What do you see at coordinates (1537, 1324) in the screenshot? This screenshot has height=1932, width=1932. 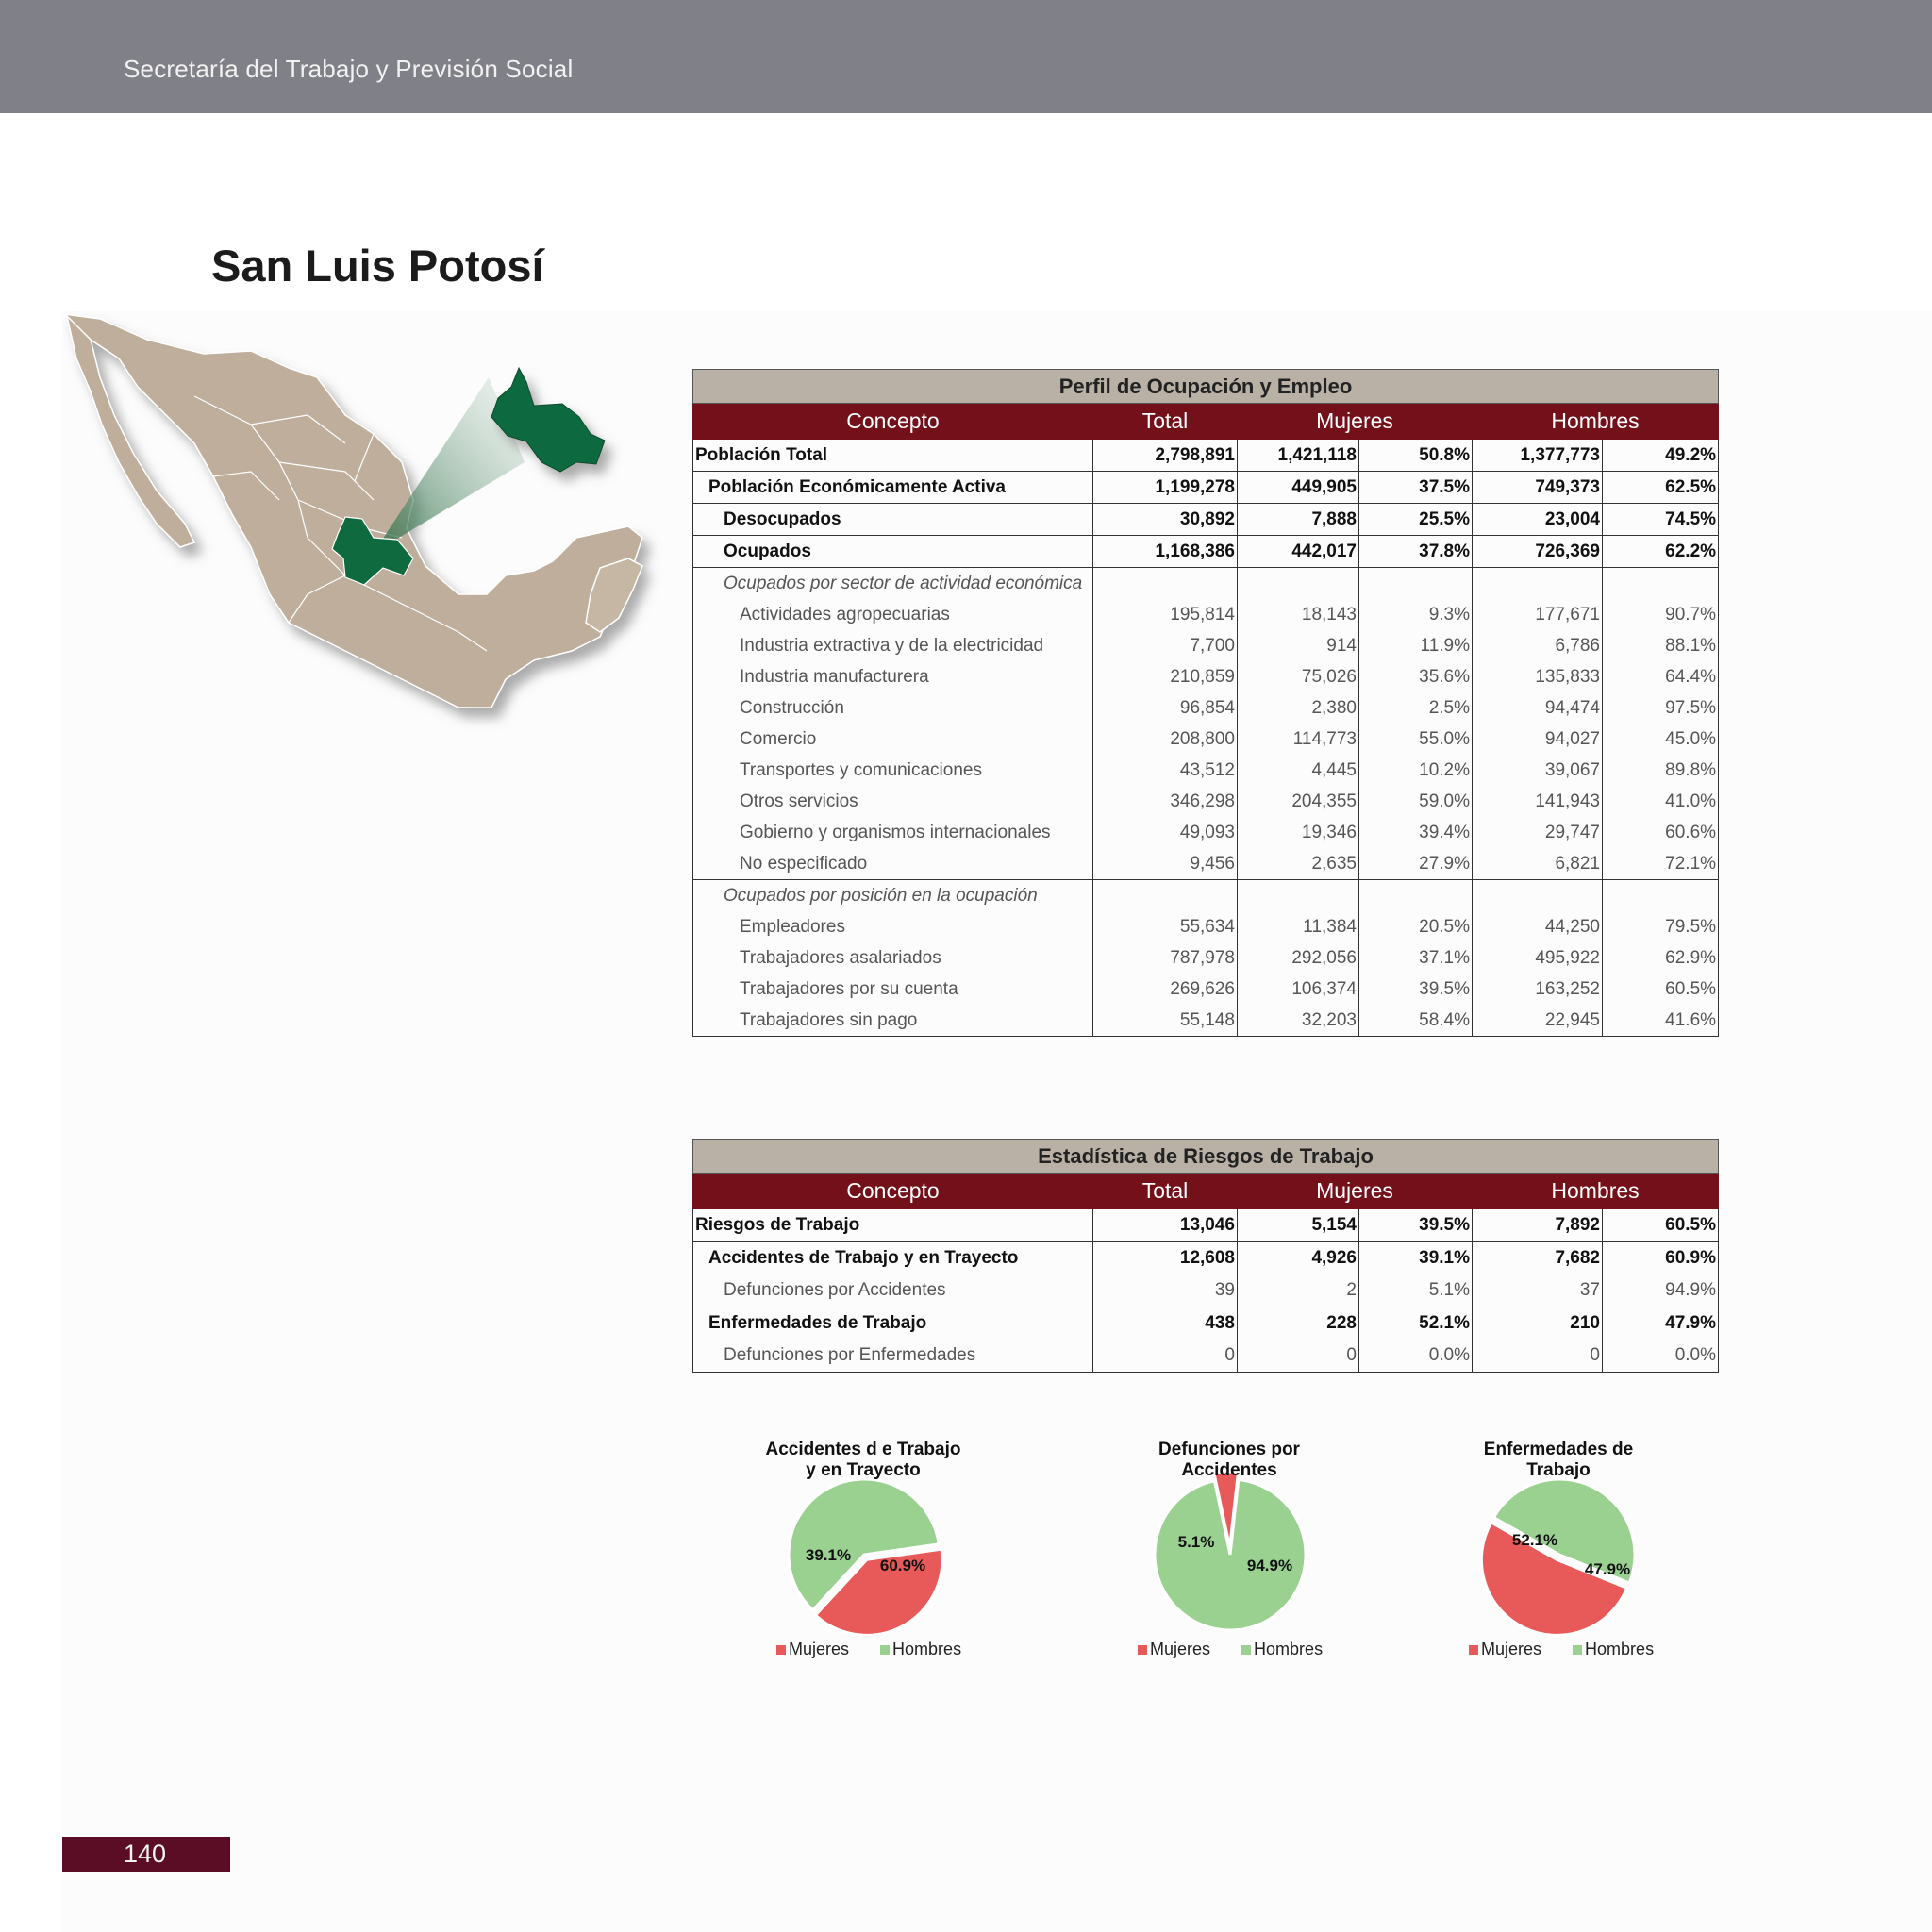 I see `hombres-value: 210` at bounding box center [1537, 1324].